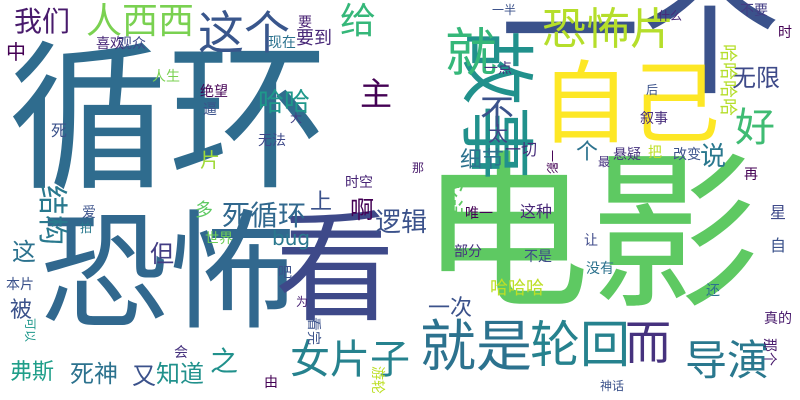 The height and width of the screenshot is (400, 800). I want to click on word: 游轮, so click(377, 380).